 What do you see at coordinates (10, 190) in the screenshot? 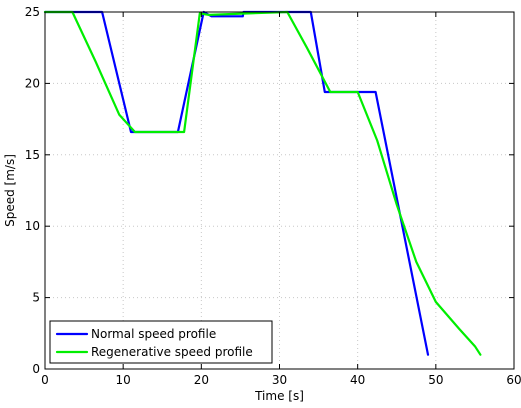
I see `y-axis-label: Speed [m/s]` at bounding box center [10, 190].